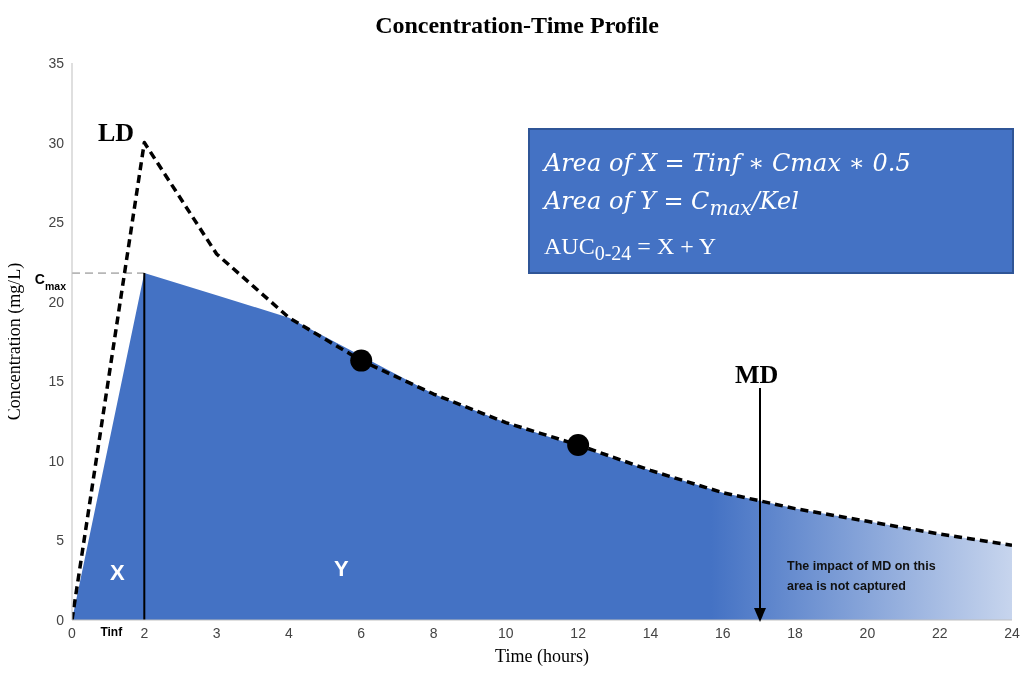 Image resolution: width=1028 pixels, height=680 pixels. Describe the element at coordinates (289, 632) in the screenshot. I see `x-tick-label: 4` at that location.